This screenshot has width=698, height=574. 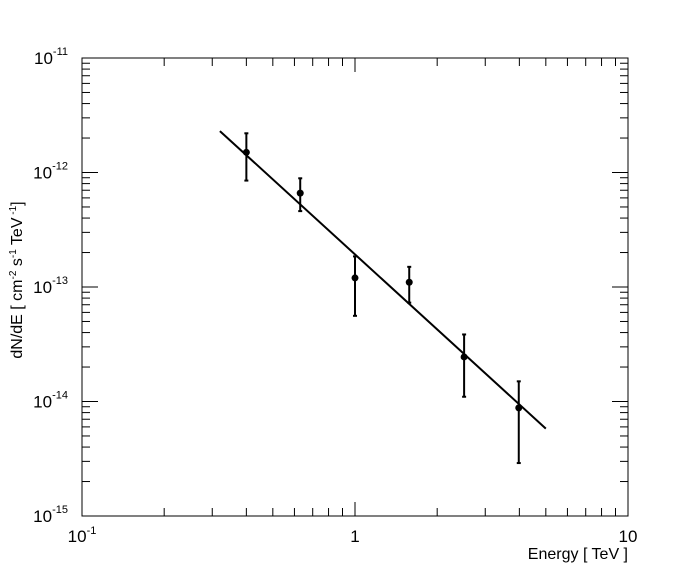 I want to click on y-tick-label: 10-11, so click(x=51, y=57).